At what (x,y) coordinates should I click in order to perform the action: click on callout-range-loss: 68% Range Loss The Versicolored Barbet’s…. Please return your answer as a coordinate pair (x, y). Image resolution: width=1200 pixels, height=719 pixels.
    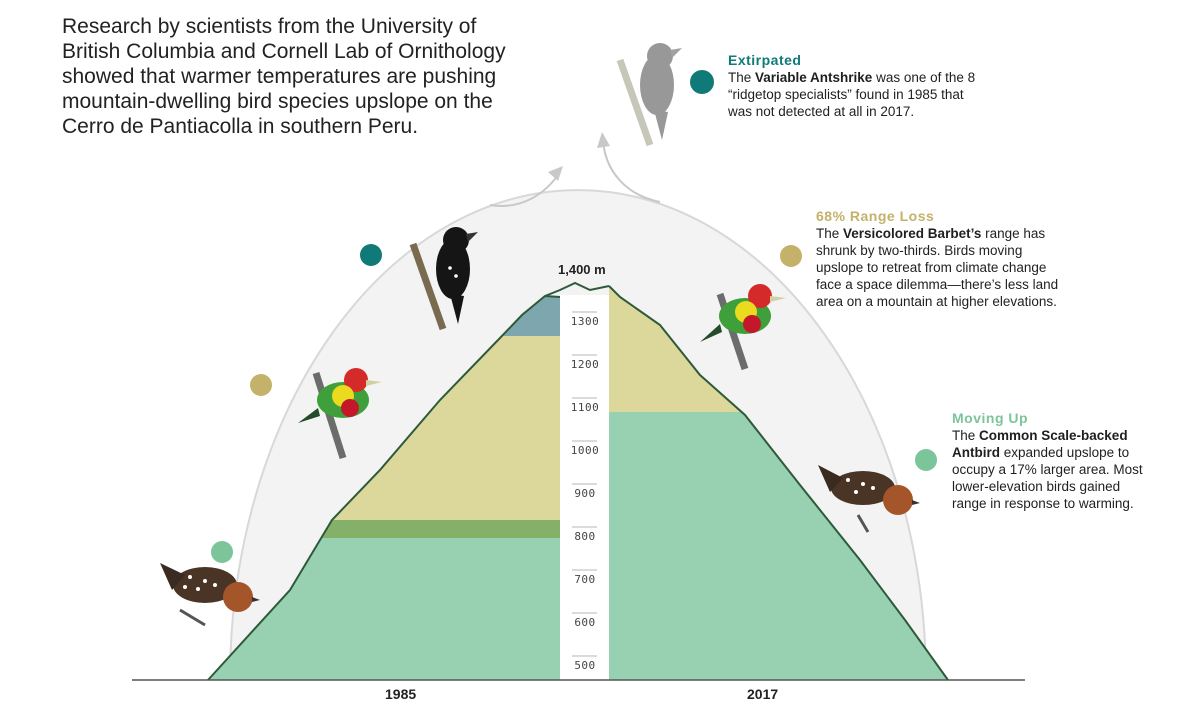
    Looking at the image, I should click on (941, 259).